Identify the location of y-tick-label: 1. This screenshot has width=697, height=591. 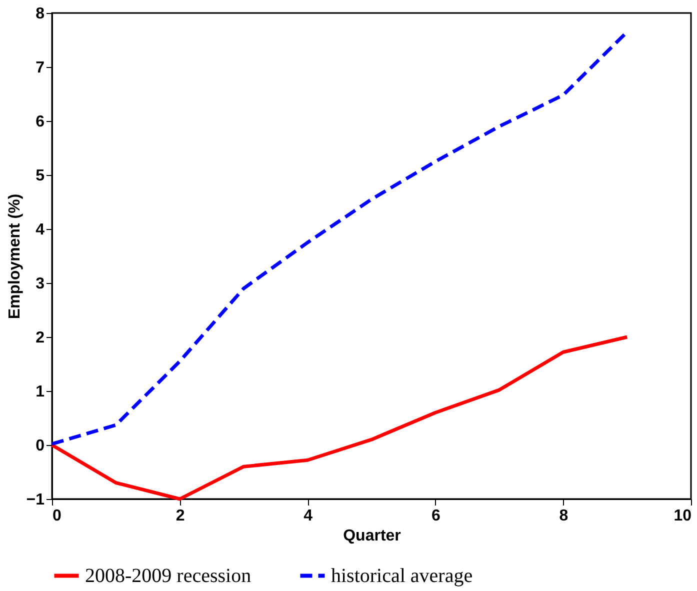
(40, 392).